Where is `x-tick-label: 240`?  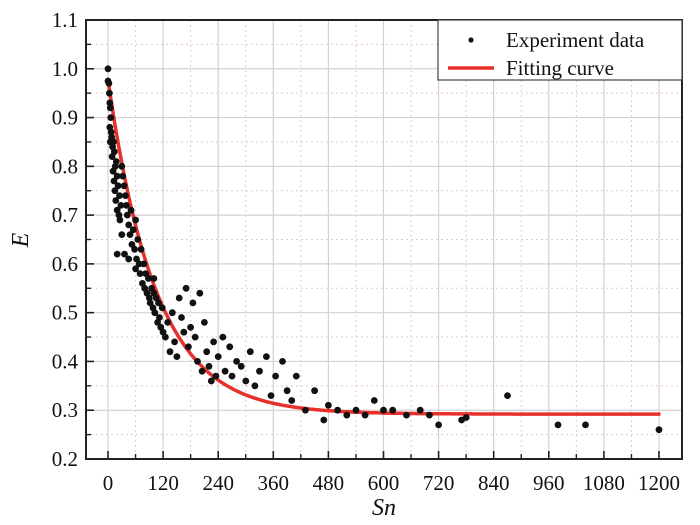 x-tick-label: 240 is located at coordinates (218, 483).